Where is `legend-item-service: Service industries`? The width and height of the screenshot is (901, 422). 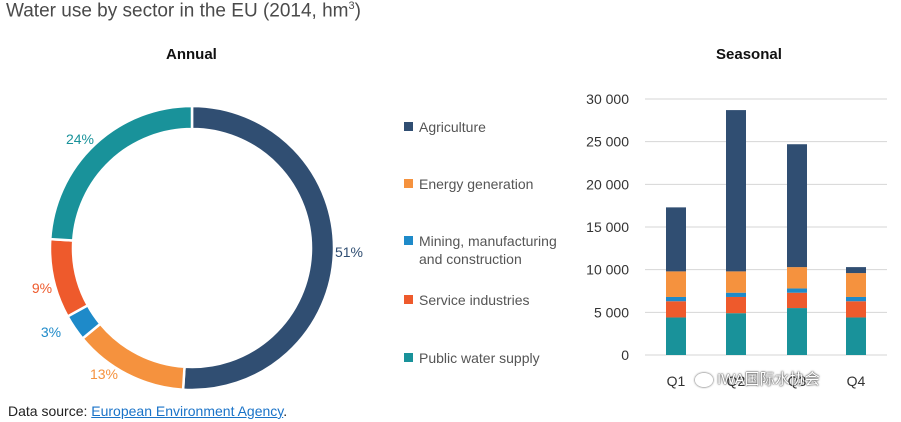 legend-item-service: Service industries is located at coordinates (491, 300).